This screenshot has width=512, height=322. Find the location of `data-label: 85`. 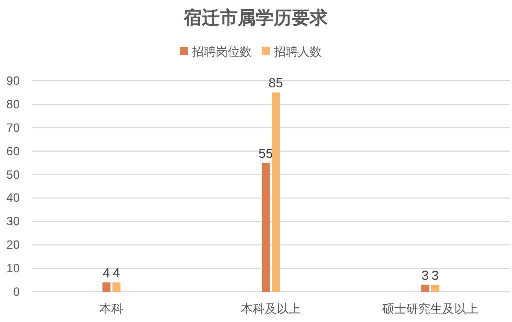

data-label: 85 is located at coordinates (276, 83).